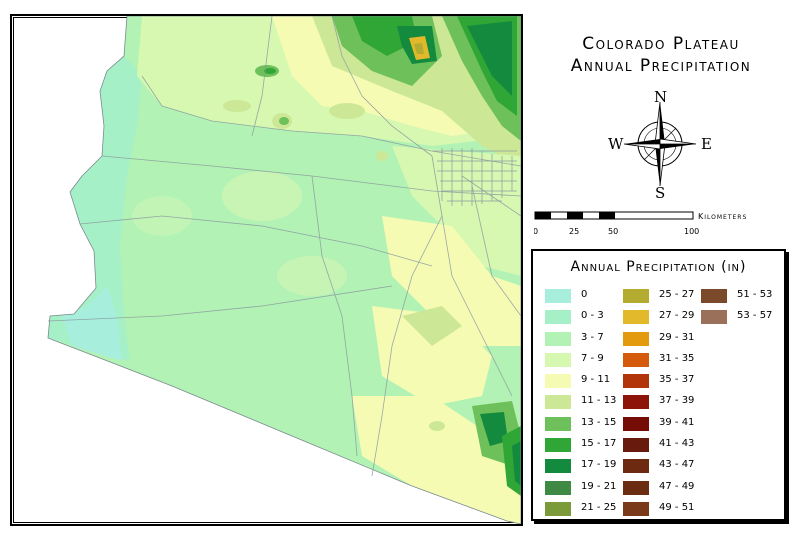 The image size is (800, 540). I want to click on legend-label: 53 - 57, so click(755, 316).